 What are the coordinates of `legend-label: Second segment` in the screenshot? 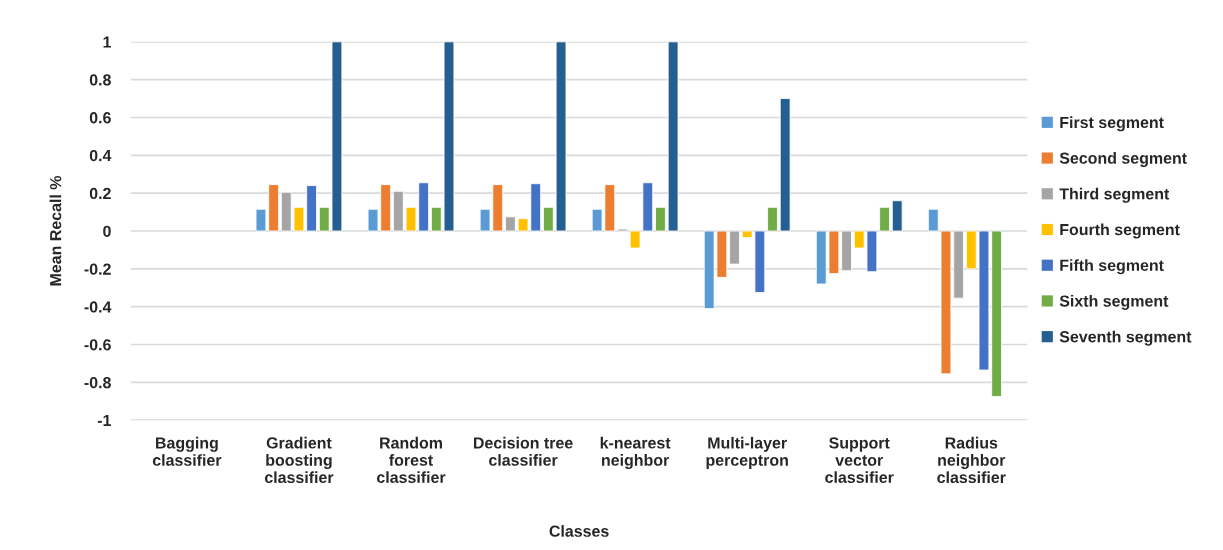 It's located at (1123, 160).